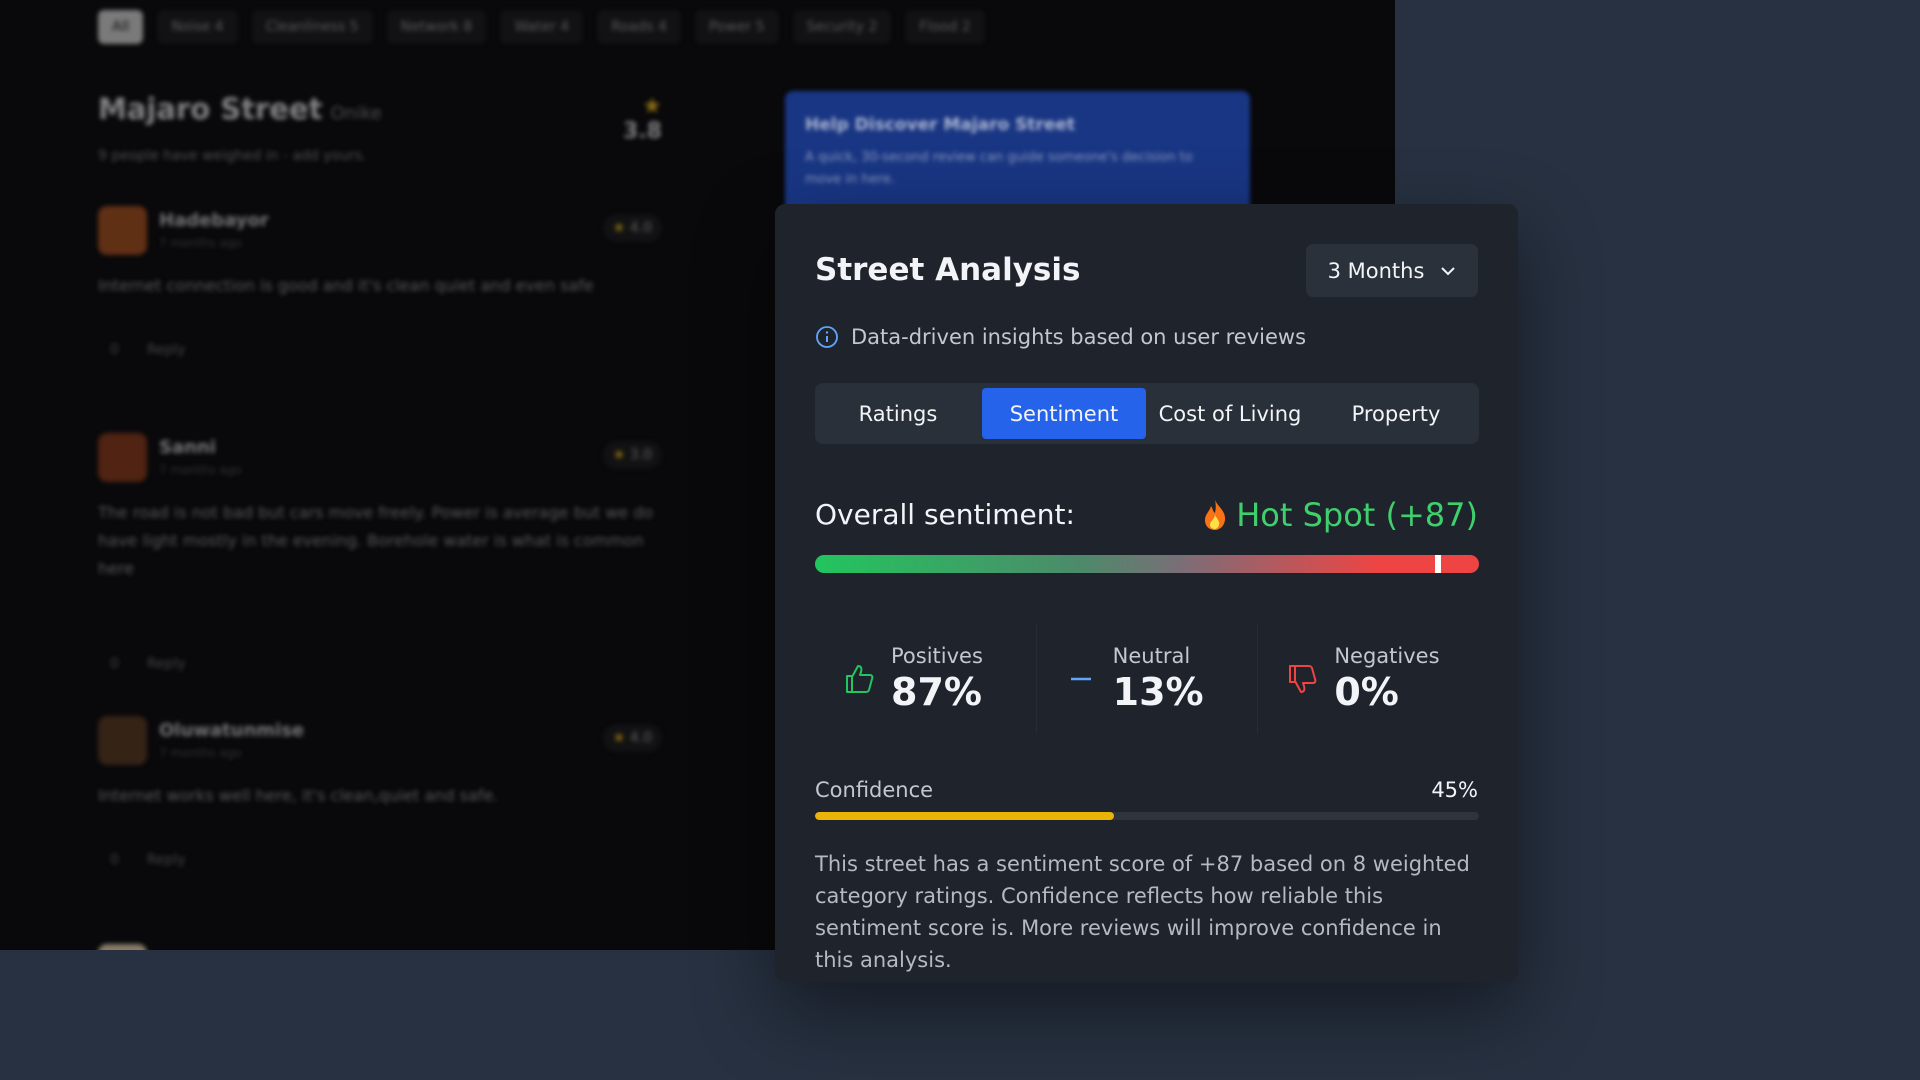 The height and width of the screenshot is (1080, 1920). Describe the element at coordinates (1396, 413) in the screenshot. I see `tab: Property` at that location.